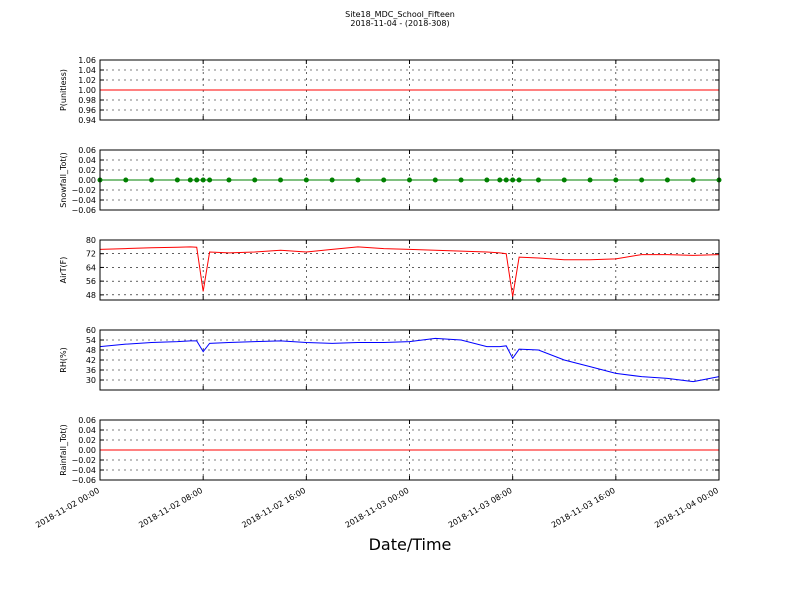 Image resolution: width=800 pixels, height=600 pixels. Describe the element at coordinates (583, 508) in the screenshot. I see `x-tick-label: 2018-11-03 16:00` at that location.